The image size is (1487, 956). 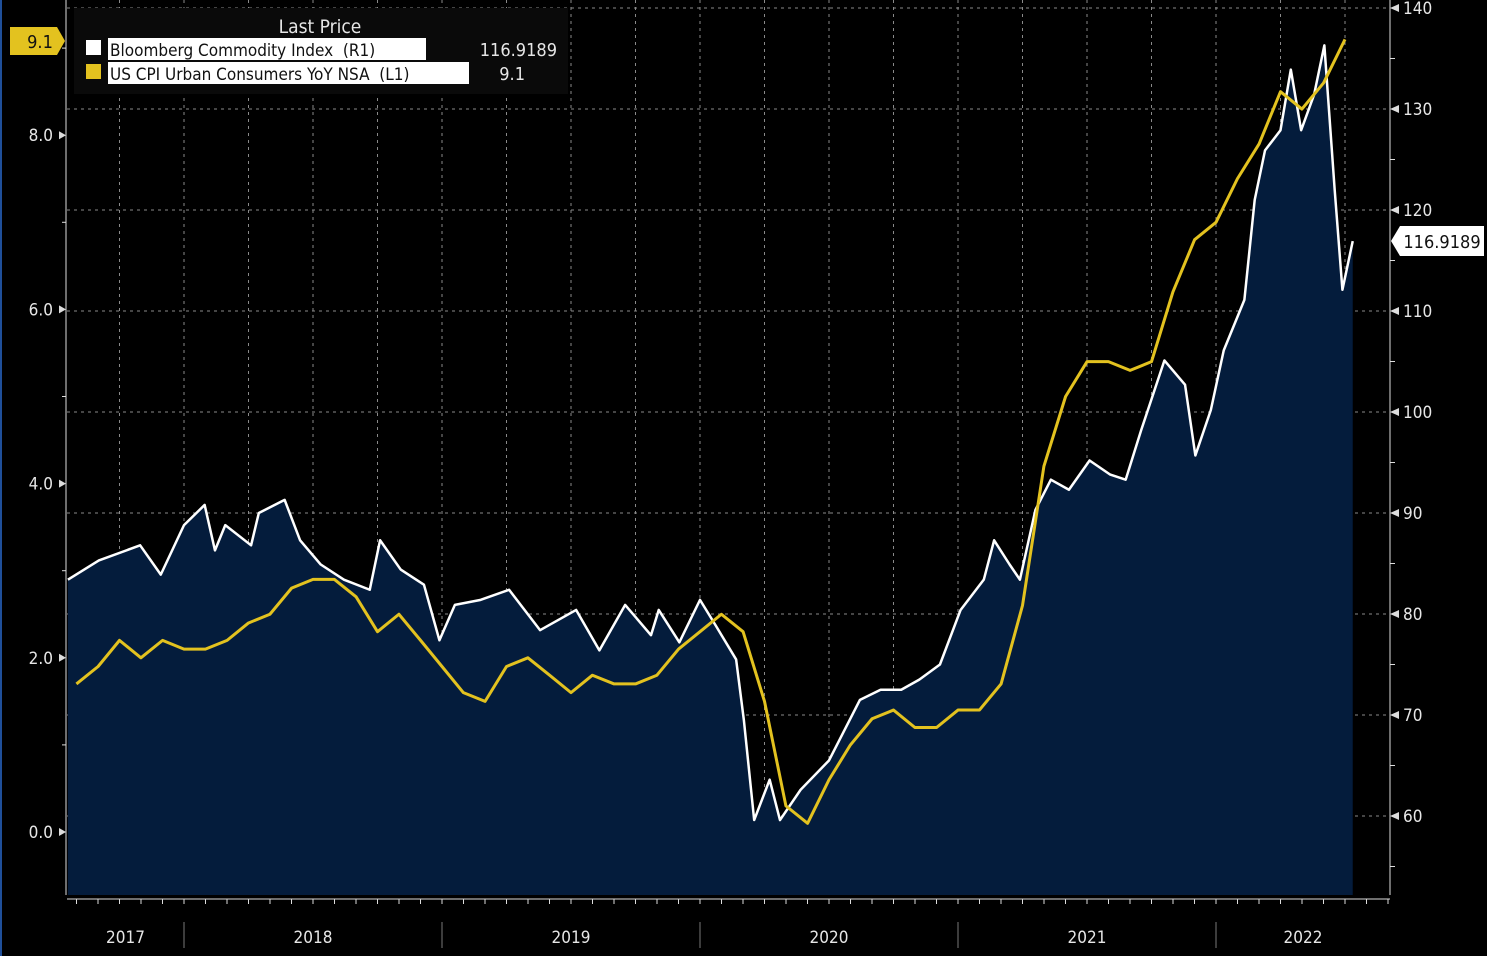 What do you see at coordinates (518, 50) in the screenshot?
I see `legend-value-commodity: 116.9189` at bounding box center [518, 50].